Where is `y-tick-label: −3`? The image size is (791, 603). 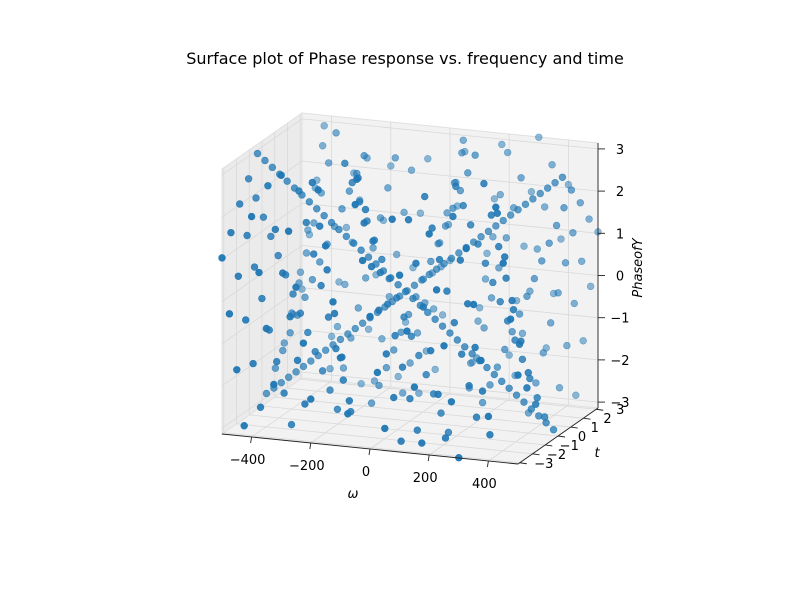 y-tick-label: −3 is located at coordinates (543, 464).